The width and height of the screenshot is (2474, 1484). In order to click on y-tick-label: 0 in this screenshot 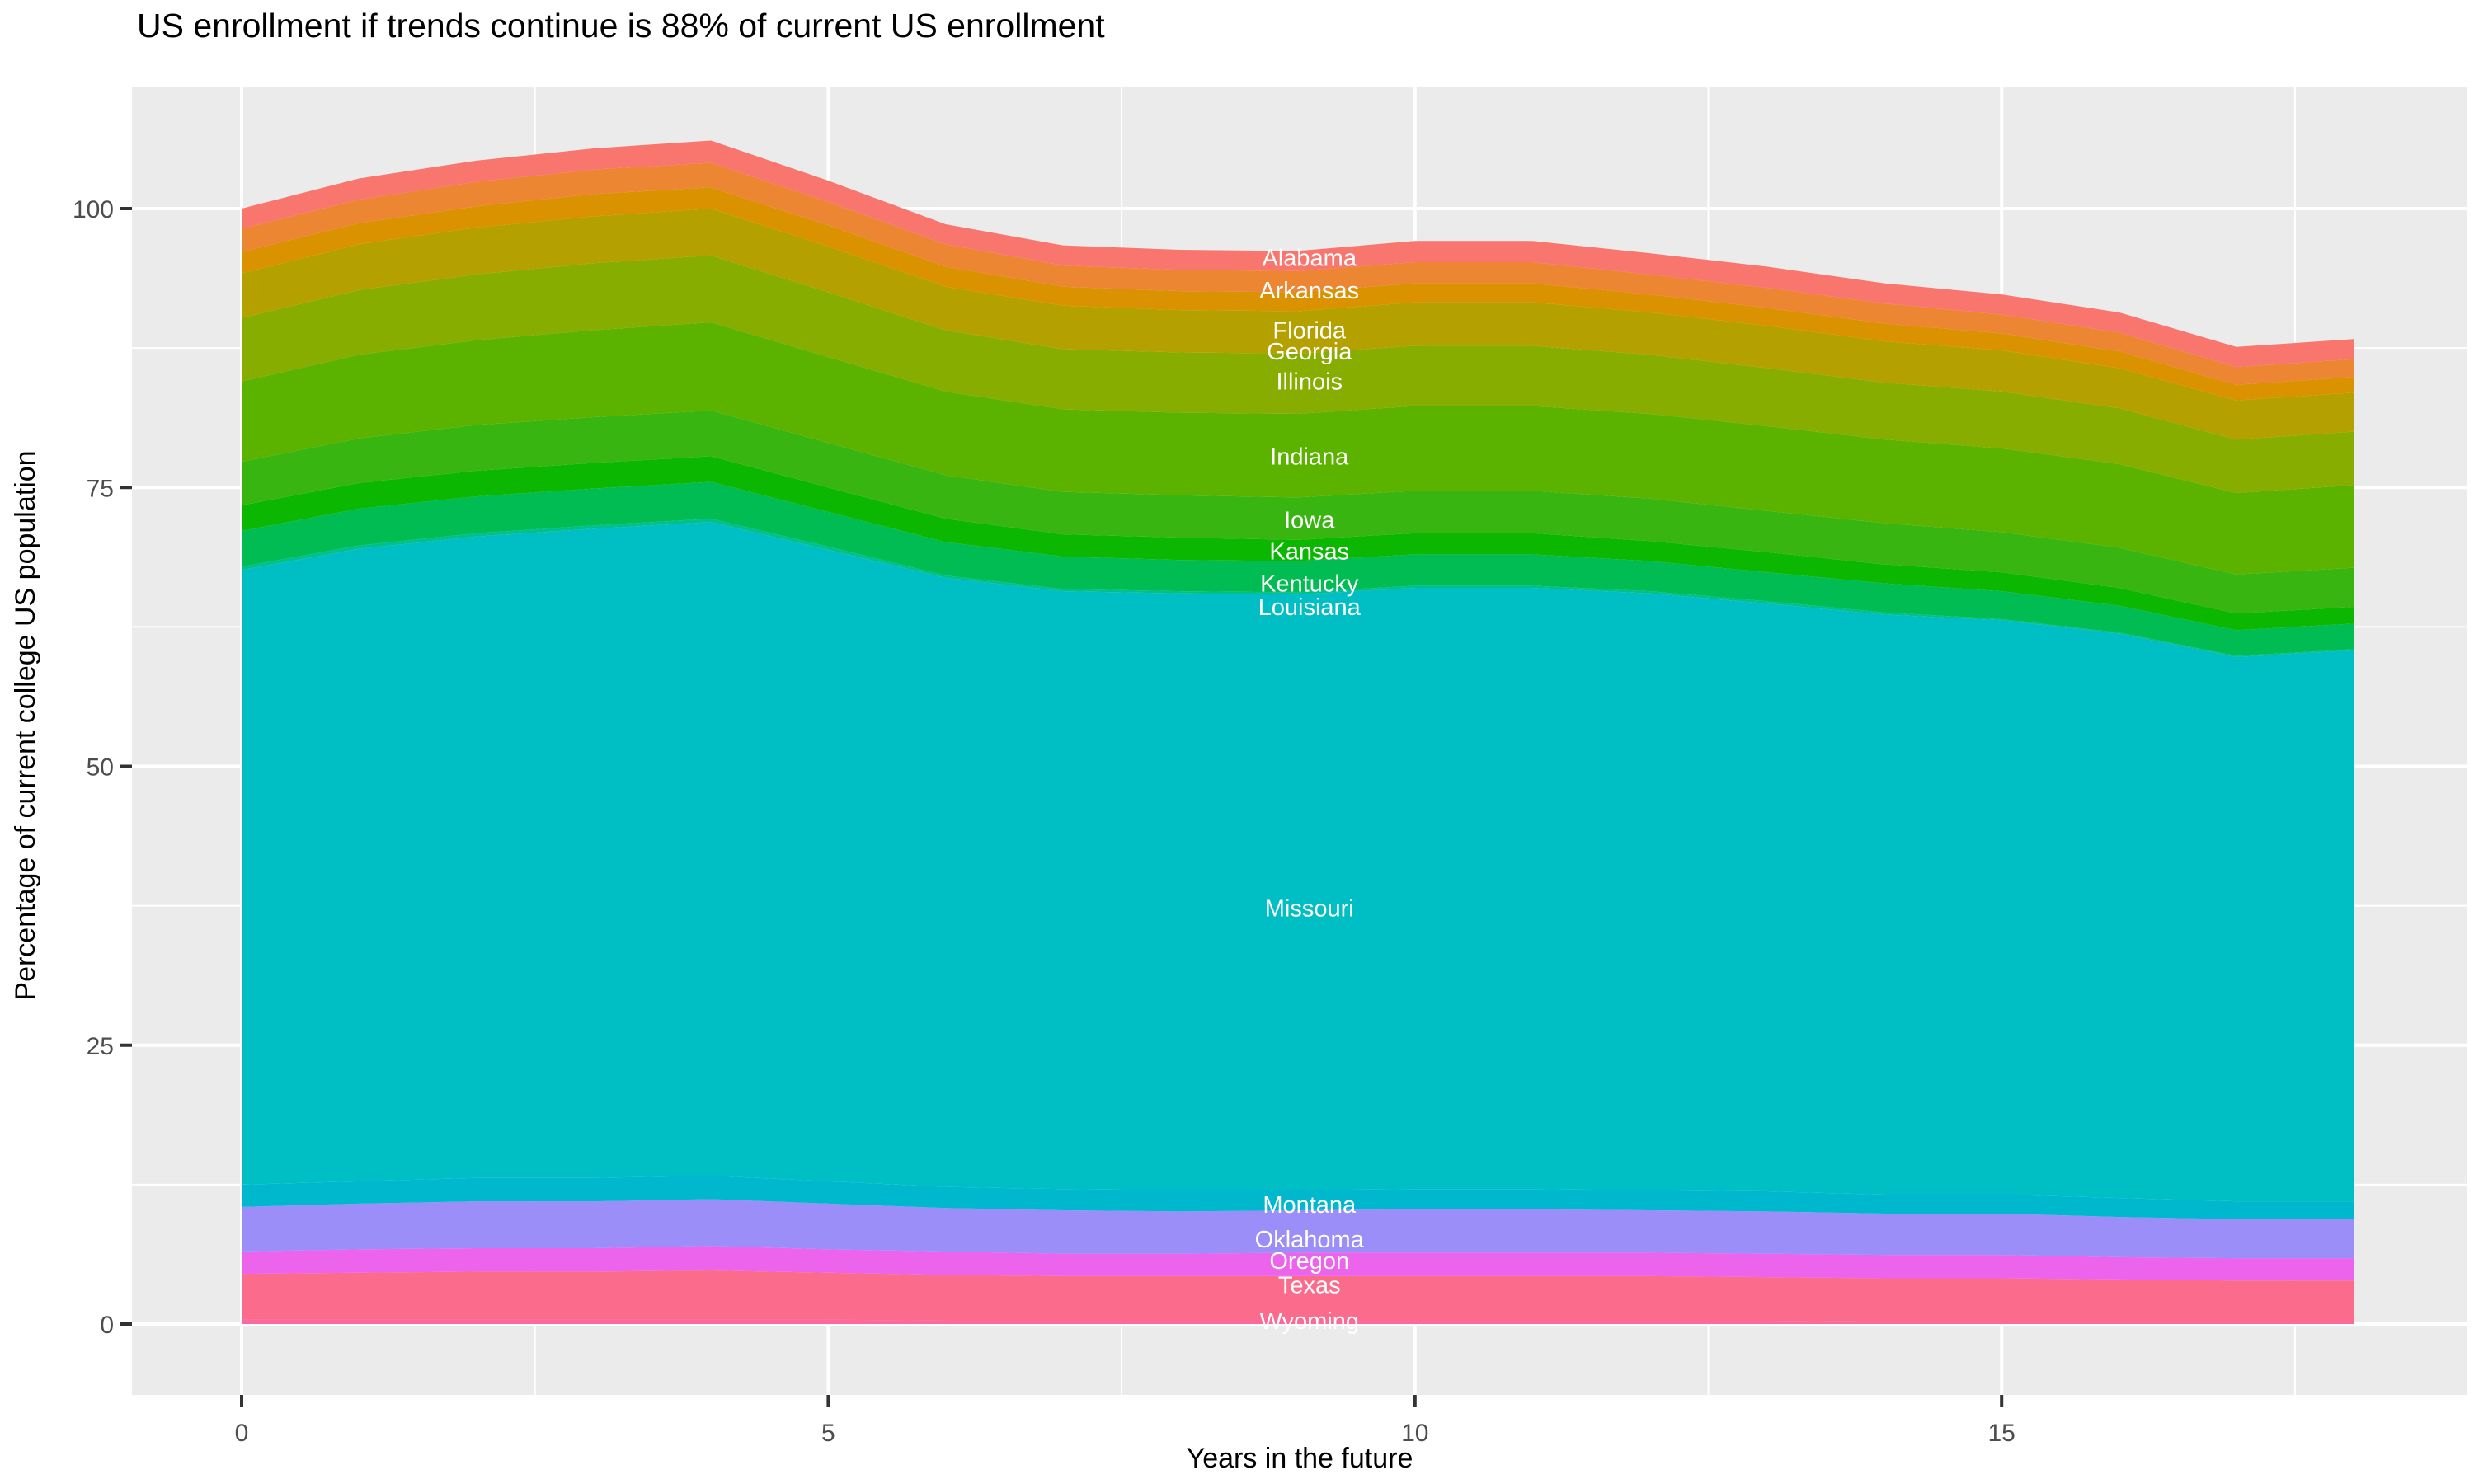, I will do `click(107, 1325)`.